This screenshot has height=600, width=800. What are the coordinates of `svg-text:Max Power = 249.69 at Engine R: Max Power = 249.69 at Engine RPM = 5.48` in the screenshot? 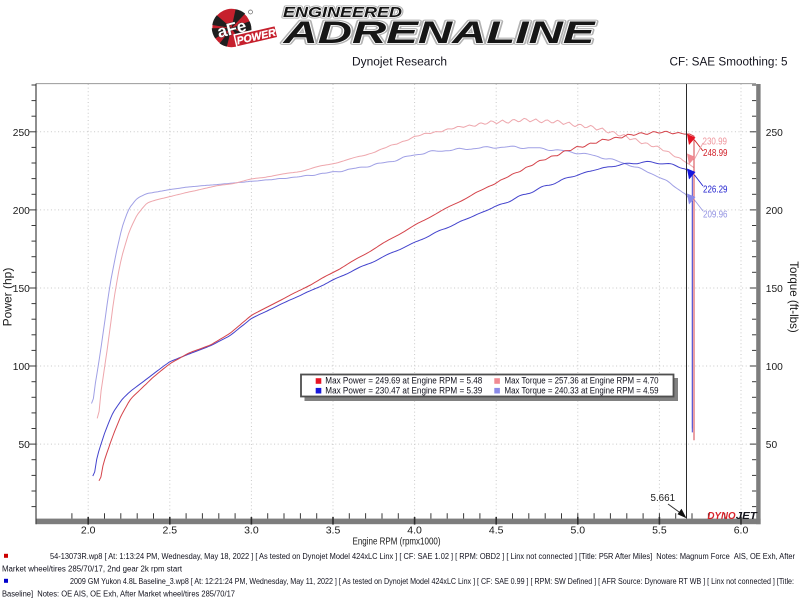 It's located at (403, 381).